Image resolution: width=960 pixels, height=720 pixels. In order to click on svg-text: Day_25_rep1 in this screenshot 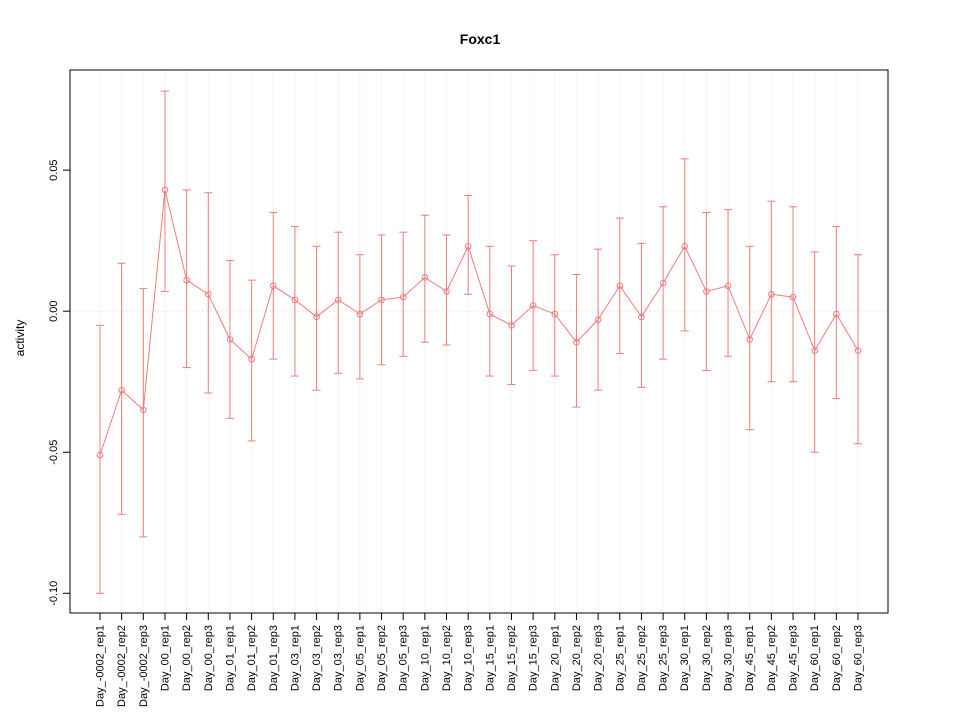, I will do `click(620, 658)`.